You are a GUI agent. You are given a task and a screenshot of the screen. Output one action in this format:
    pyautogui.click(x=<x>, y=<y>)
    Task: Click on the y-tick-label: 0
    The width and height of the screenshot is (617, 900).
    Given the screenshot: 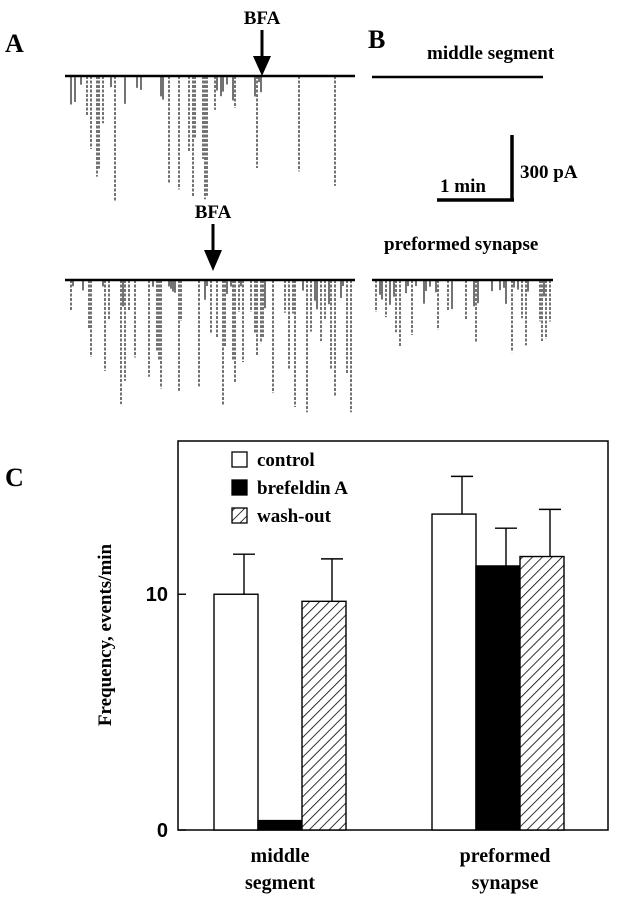 What is the action you would take?
    pyautogui.click(x=162, y=831)
    